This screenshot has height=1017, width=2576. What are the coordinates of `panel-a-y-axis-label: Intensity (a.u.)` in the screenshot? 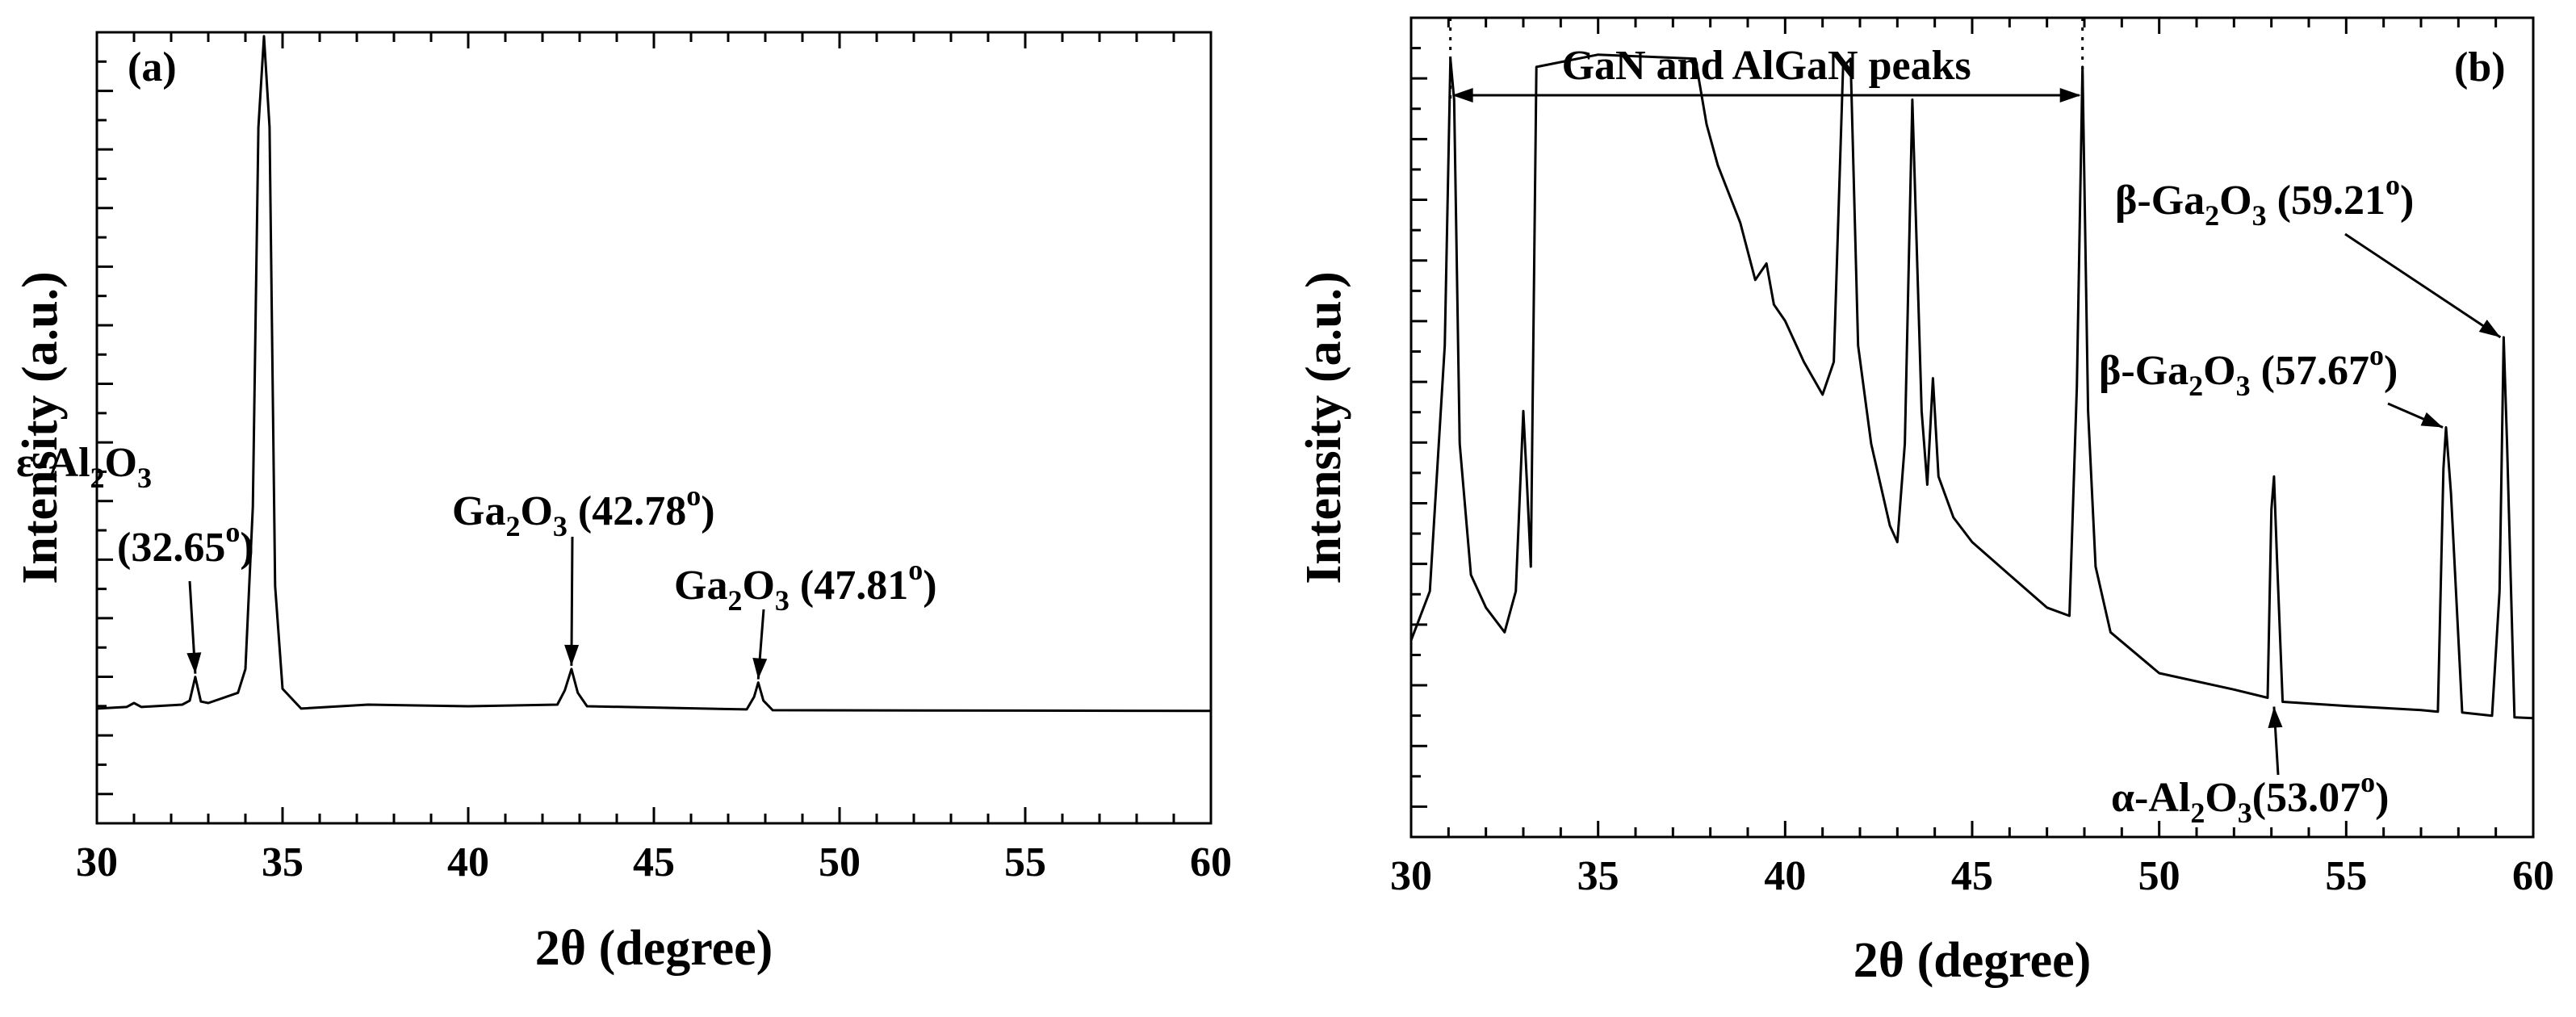 It's located at (40, 427).